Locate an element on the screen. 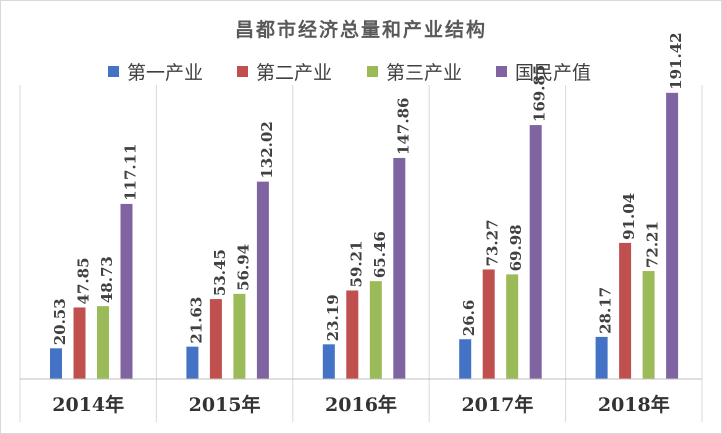 The width and height of the screenshot is (722, 434). bar-第三产业-2016年 is located at coordinates (375, 330).